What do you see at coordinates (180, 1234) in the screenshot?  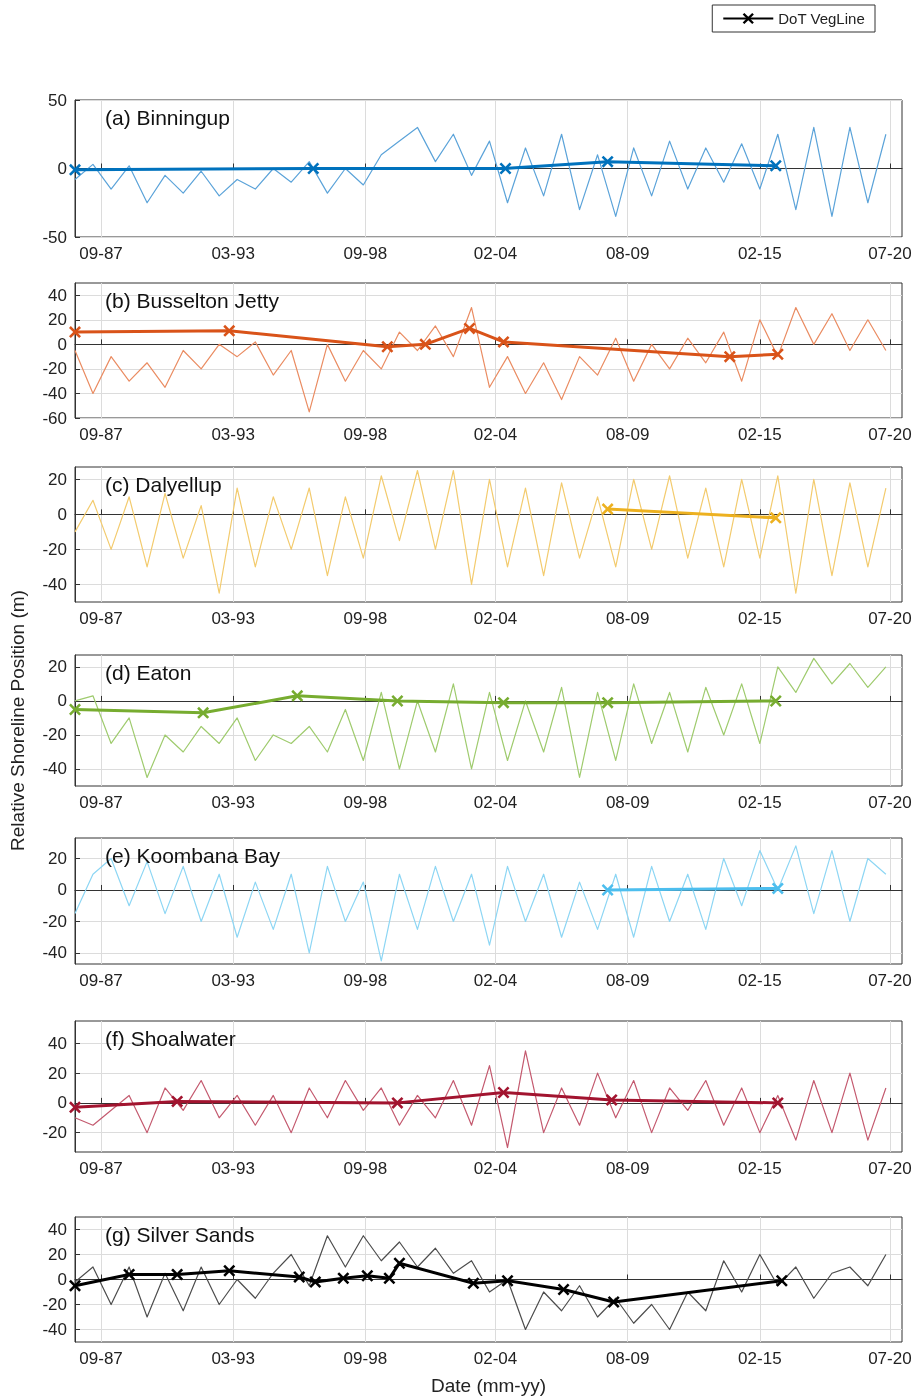 I see `chart-title: (g) Silver Sands` at bounding box center [180, 1234].